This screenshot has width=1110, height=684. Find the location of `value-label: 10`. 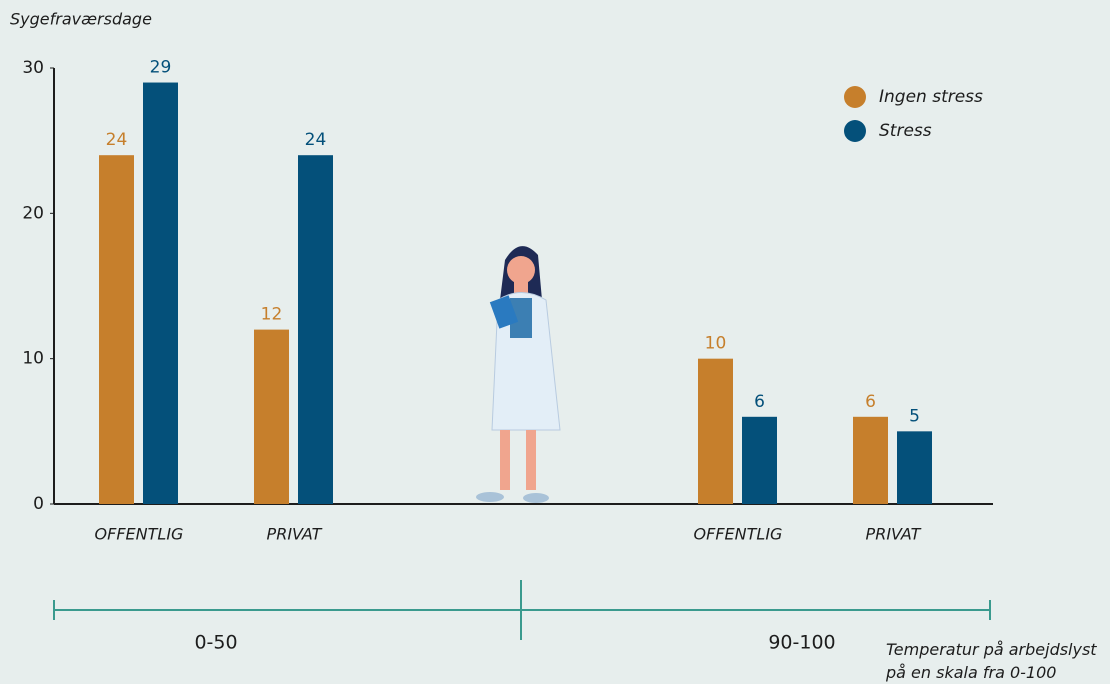

value-label: 10 is located at coordinates (716, 344).